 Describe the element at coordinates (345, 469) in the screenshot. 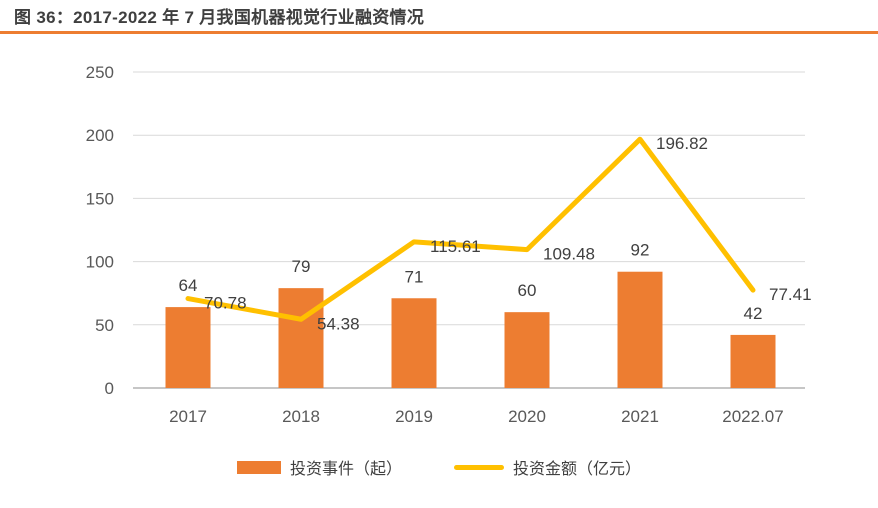

I see `legend-label-bar: 投资事件（起）` at that location.